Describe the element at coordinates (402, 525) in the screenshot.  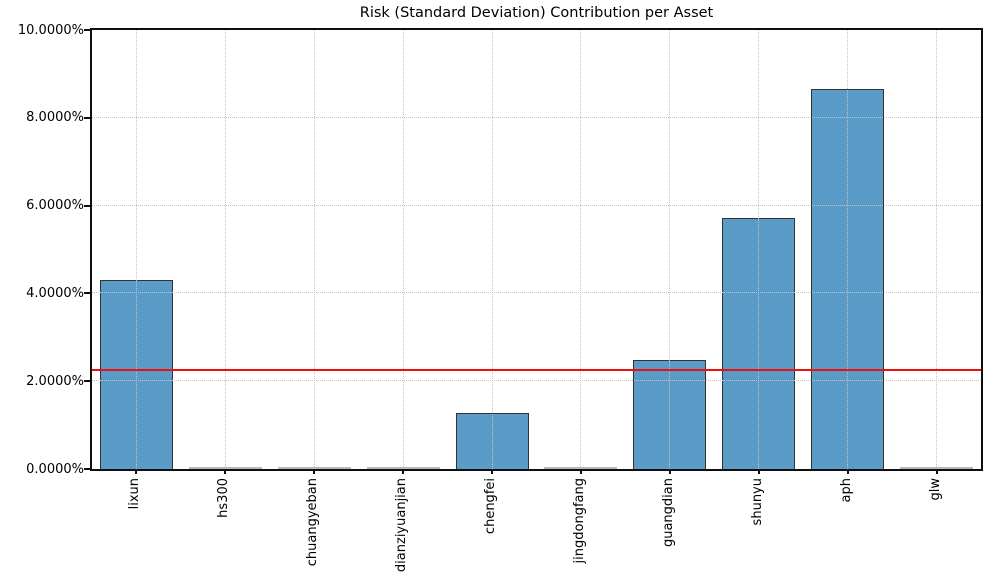
I see `x-tick-label-dianziyuanjian: dianziyuanjian` at that location.